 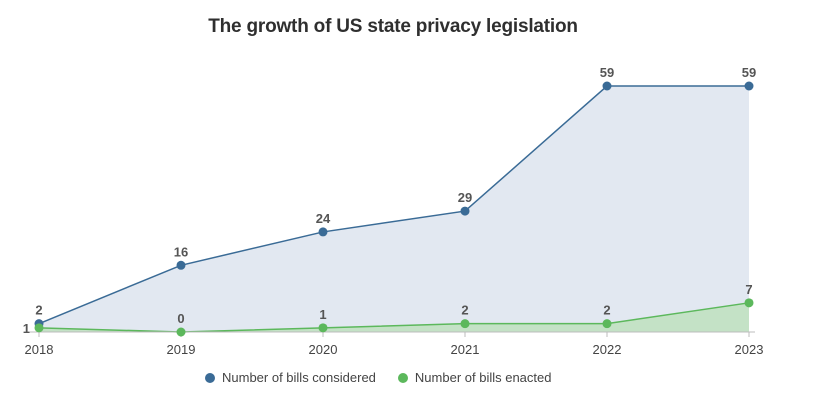 I want to click on data-label-s0-2021: 29, so click(x=465, y=197).